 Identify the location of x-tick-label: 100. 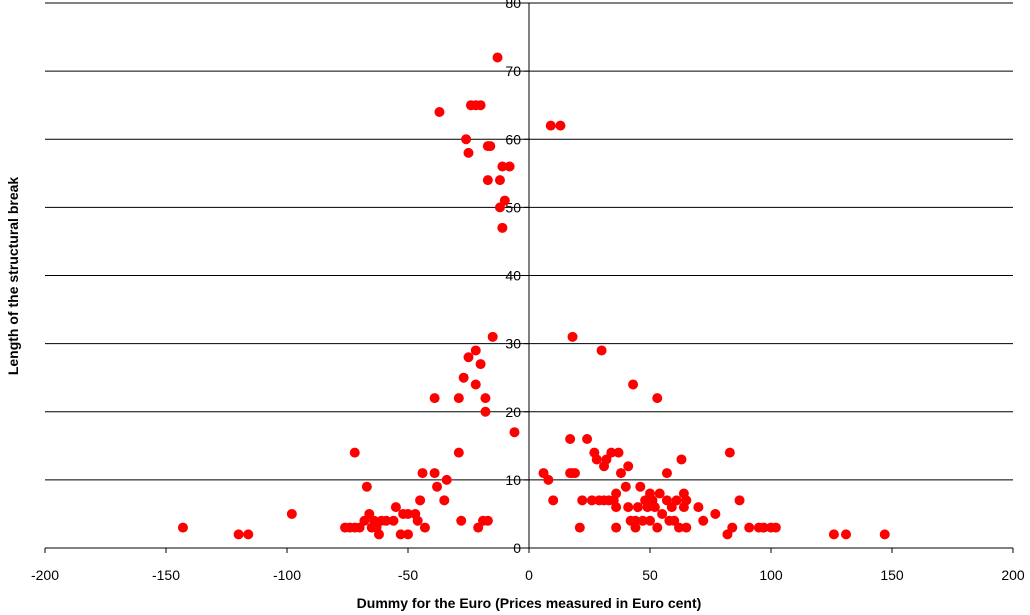
(771, 575).